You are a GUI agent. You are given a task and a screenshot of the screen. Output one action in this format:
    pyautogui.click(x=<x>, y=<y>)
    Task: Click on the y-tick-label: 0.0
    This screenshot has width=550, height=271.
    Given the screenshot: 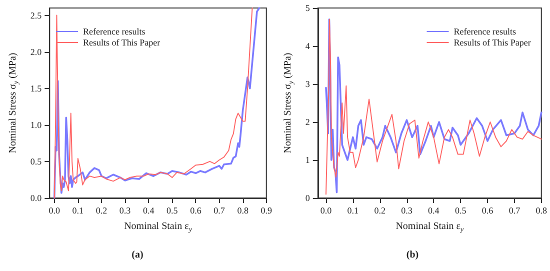 What is the action you would take?
    pyautogui.click(x=36, y=198)
    